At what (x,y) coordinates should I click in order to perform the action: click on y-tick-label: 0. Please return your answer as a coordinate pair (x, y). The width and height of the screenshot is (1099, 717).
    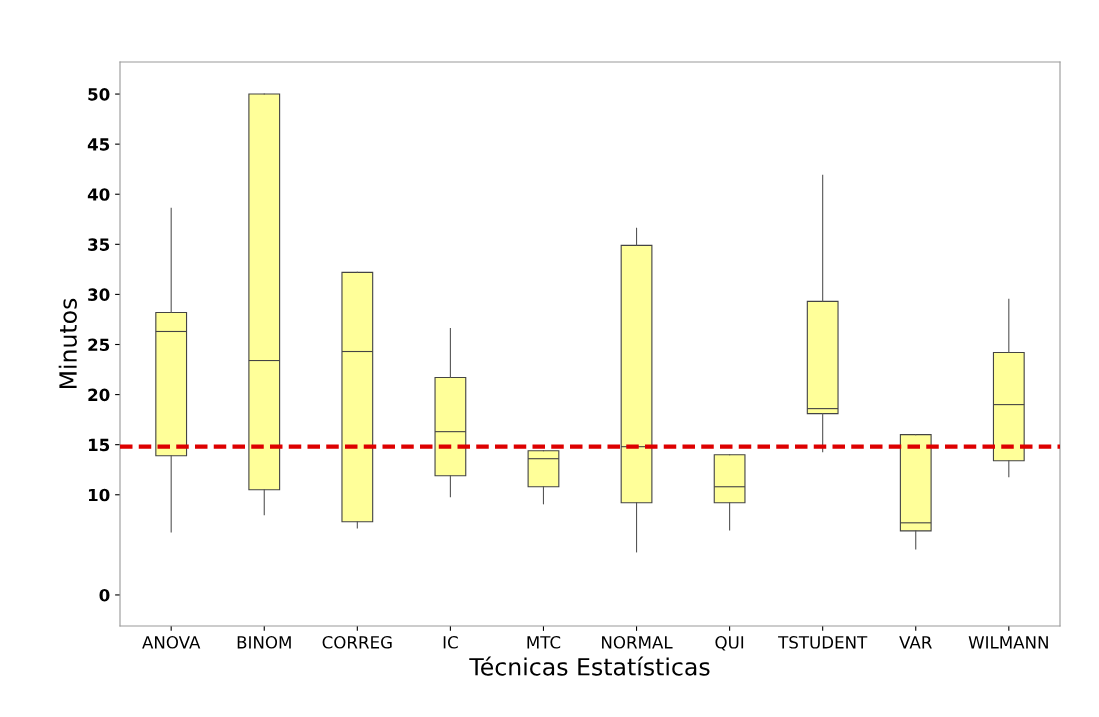
    Looking at the image, I should click on (104, 595).